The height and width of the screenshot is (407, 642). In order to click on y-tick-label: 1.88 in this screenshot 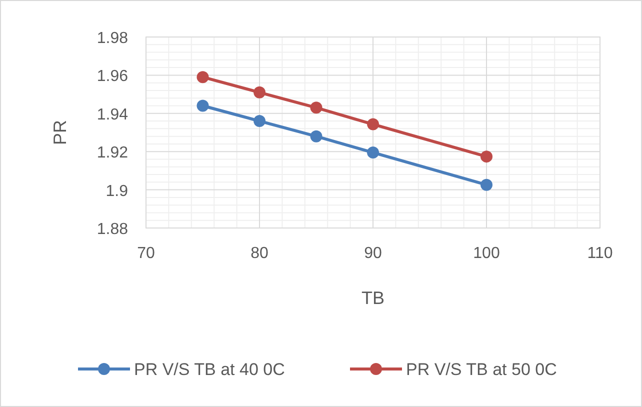, I will do `click(112, 229)`.